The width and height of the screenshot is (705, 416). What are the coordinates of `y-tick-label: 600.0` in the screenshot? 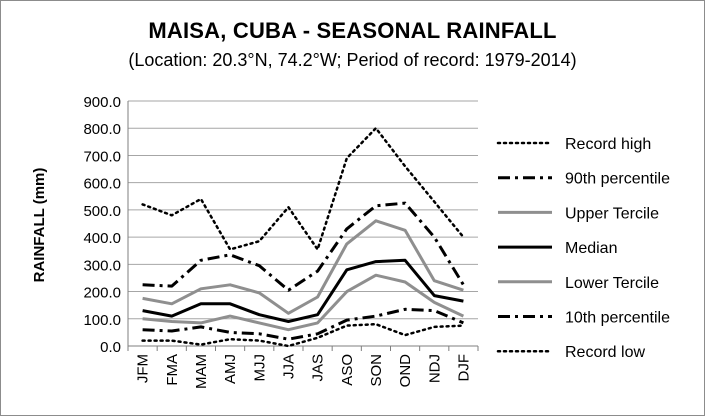 It's located at (102, 184).